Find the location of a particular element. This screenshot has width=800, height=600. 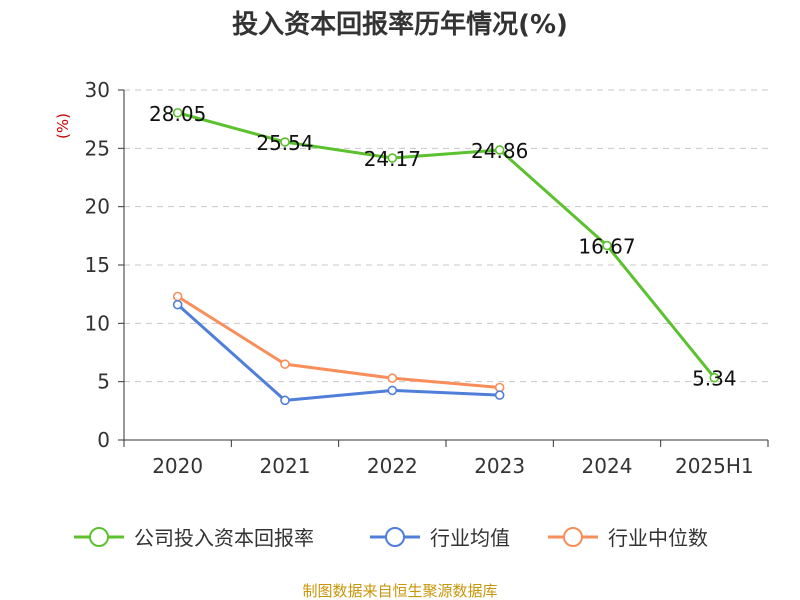

data-label: 5.34 is located at coordinates (714, 379).